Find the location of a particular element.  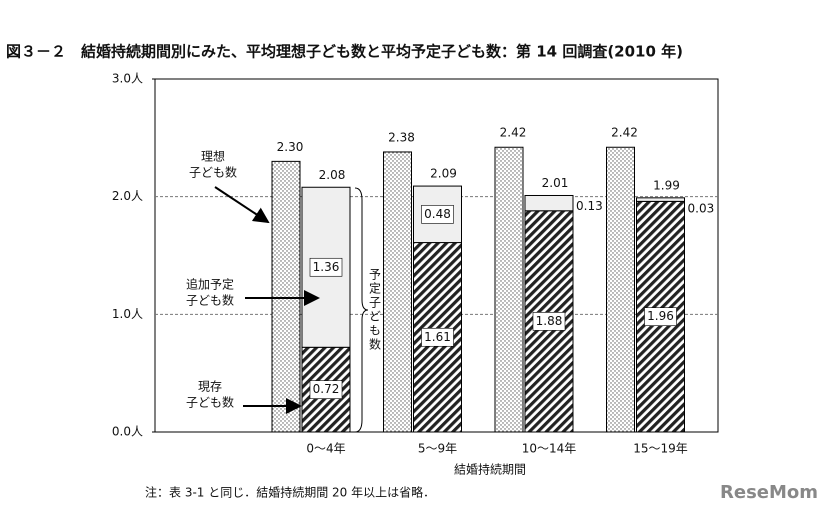

y-tick-label: 1.0人 is located at coordinates (127, 314).